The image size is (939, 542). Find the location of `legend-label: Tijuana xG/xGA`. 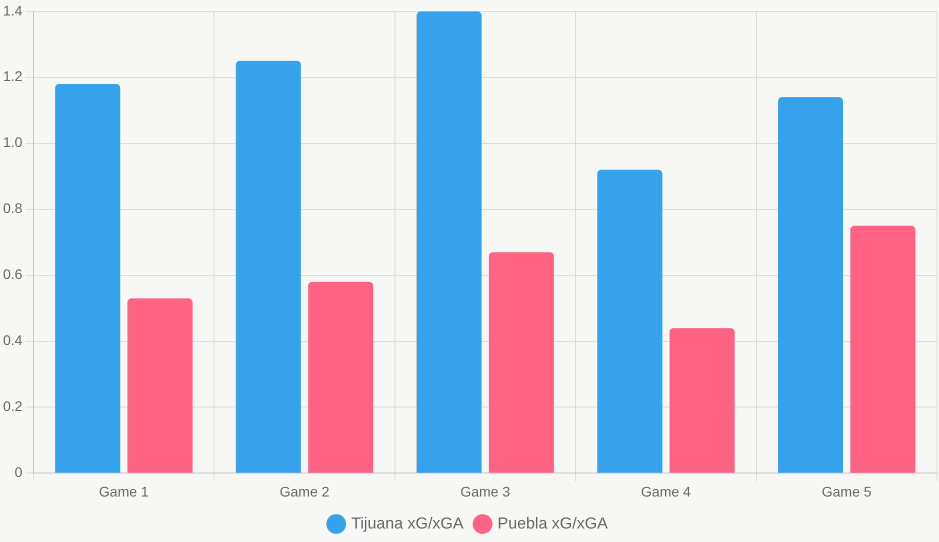

legend-label: Tijuana xG/xGA is located at coordinates (407, 523).